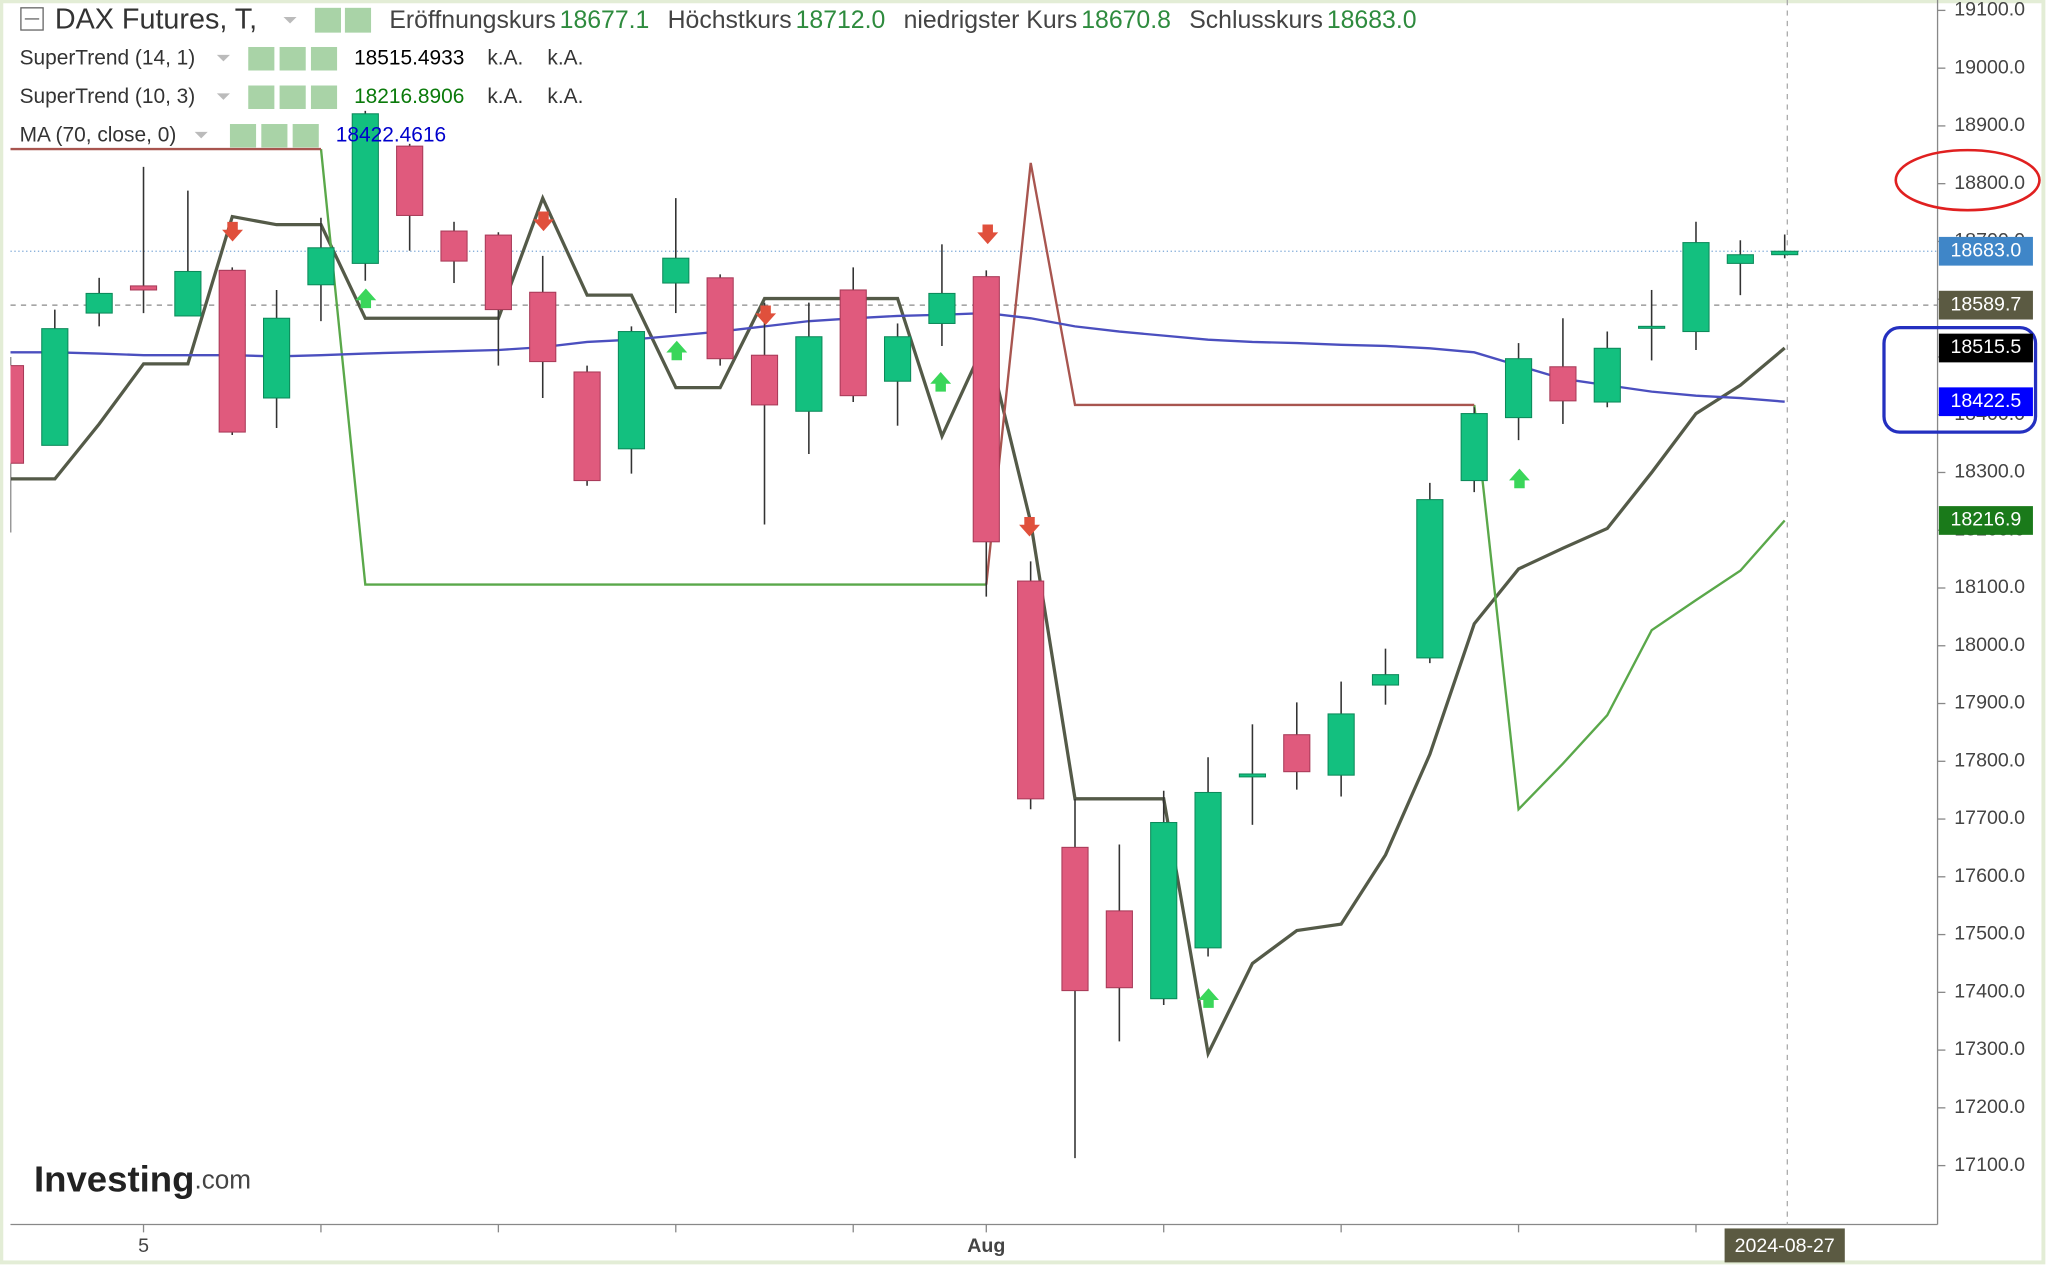  What do you see at coordinates (1989, 587) in the screenshot?
I see `y-tick-label: 18100.0` at bounding box center [1989, 587].